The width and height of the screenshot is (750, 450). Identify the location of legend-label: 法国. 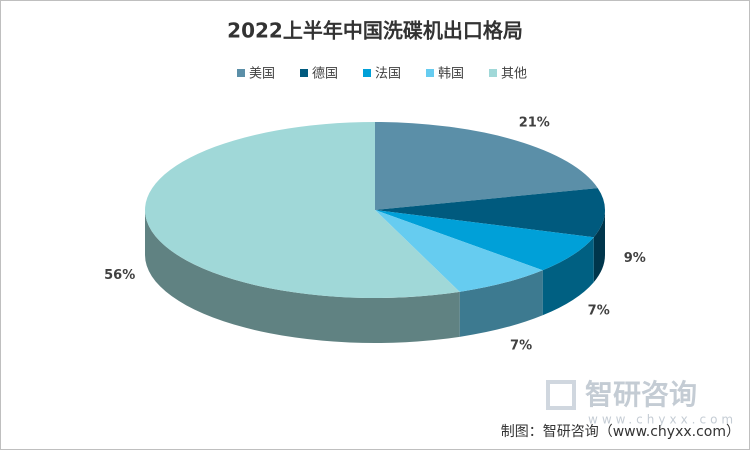
(388, 74).